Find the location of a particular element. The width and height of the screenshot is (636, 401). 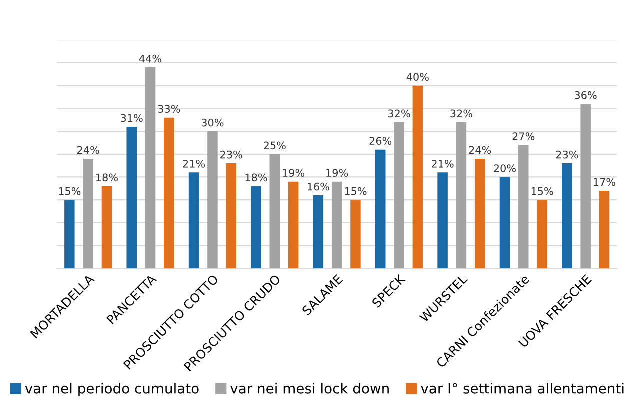

legend-label: var I° settimana allentamenti is located at coordinates (522, 388).